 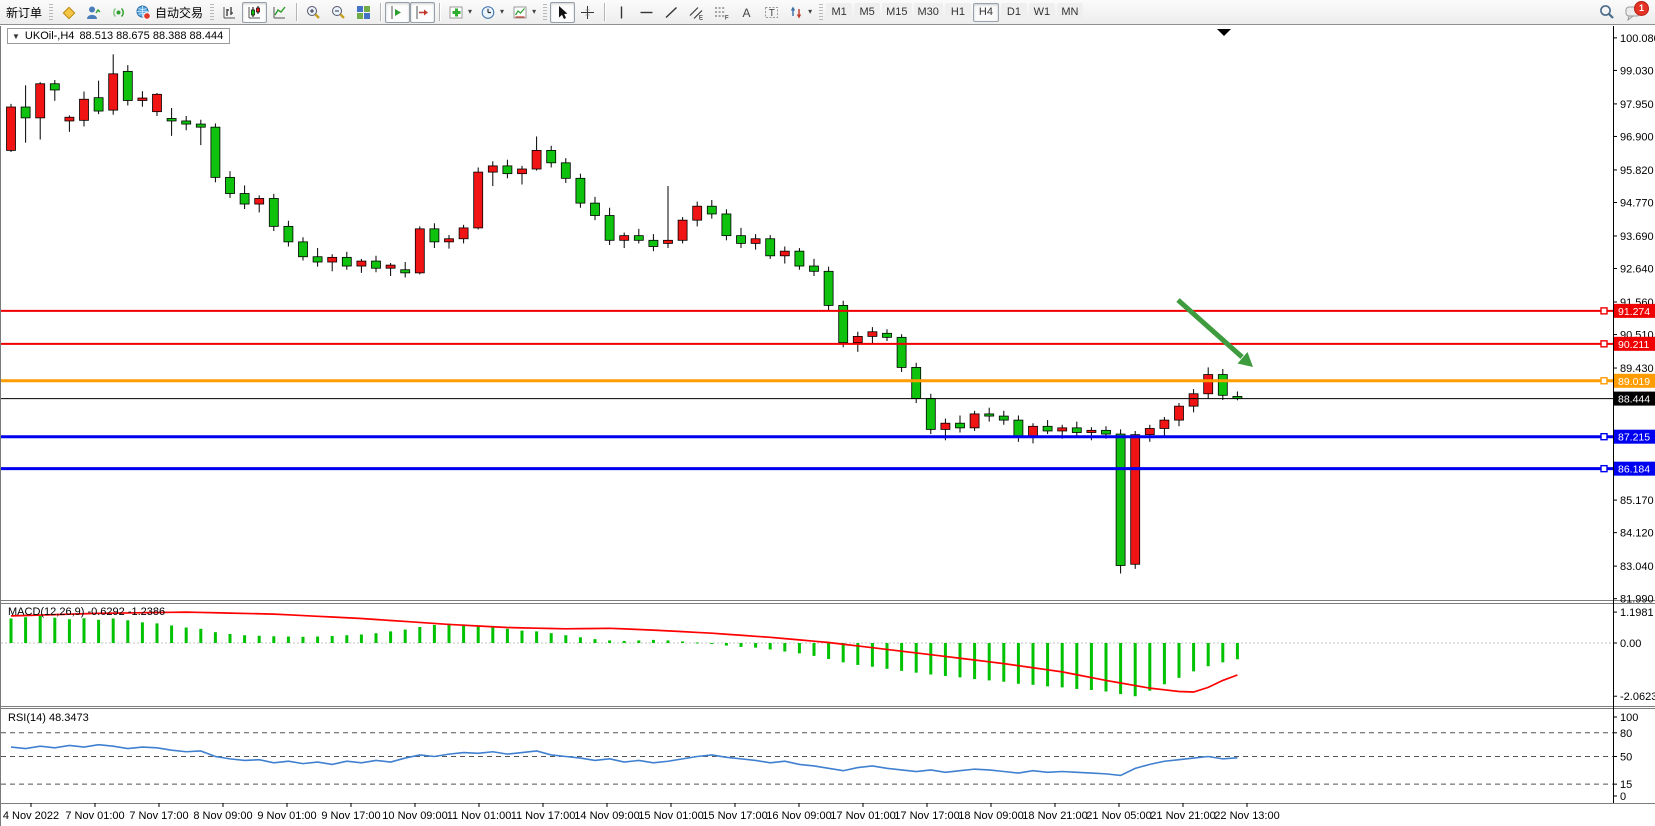 I want to click on bar-chart-mode-button, so click(x=229, y=12).